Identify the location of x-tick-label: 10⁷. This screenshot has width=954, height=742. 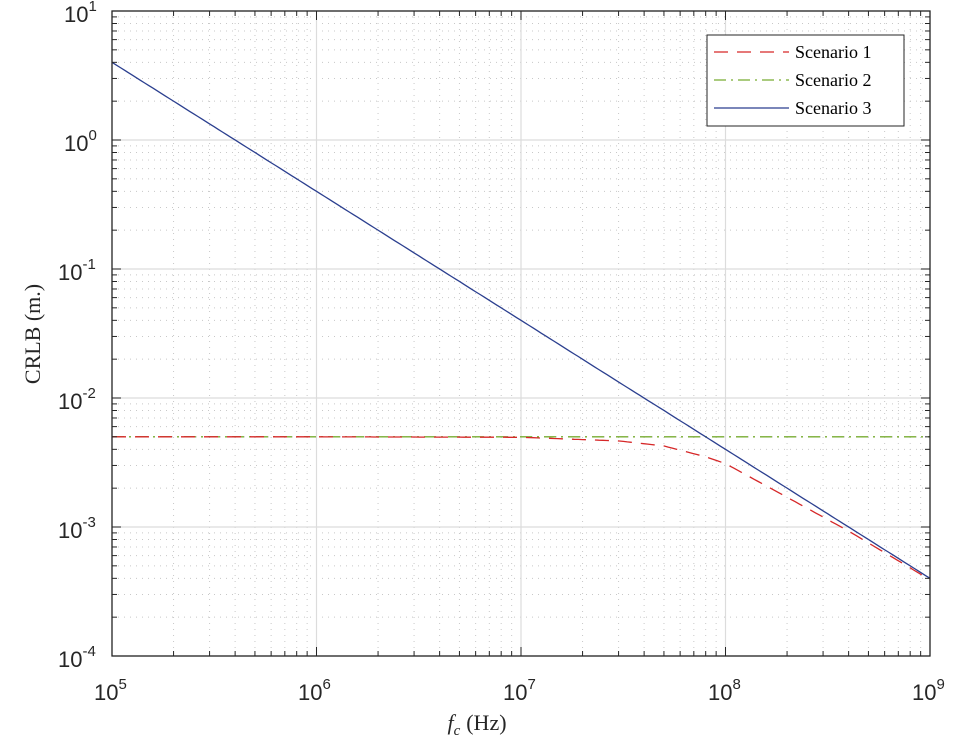
(519, 690).